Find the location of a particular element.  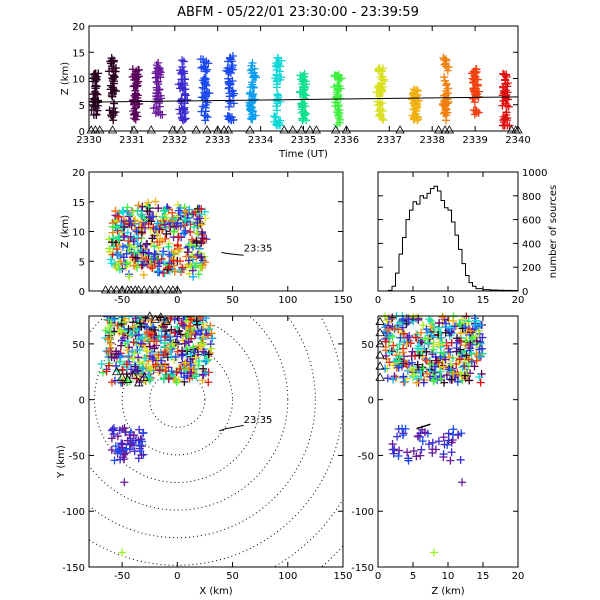

track-line is located at coordinates (303, 99).